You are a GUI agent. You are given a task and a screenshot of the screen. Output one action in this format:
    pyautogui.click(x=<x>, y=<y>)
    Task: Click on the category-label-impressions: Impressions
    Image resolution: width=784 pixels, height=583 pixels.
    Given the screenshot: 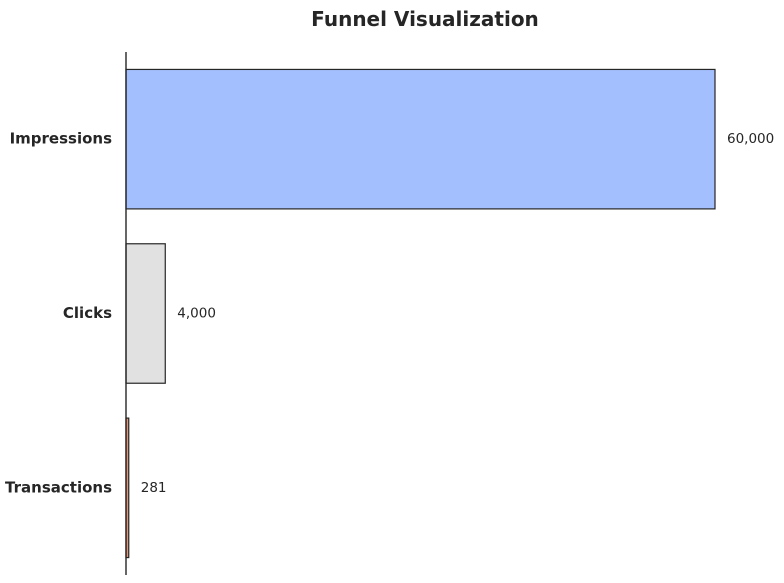 What is the action you would take?
    pyautogui.click(x=61, y=139)
    